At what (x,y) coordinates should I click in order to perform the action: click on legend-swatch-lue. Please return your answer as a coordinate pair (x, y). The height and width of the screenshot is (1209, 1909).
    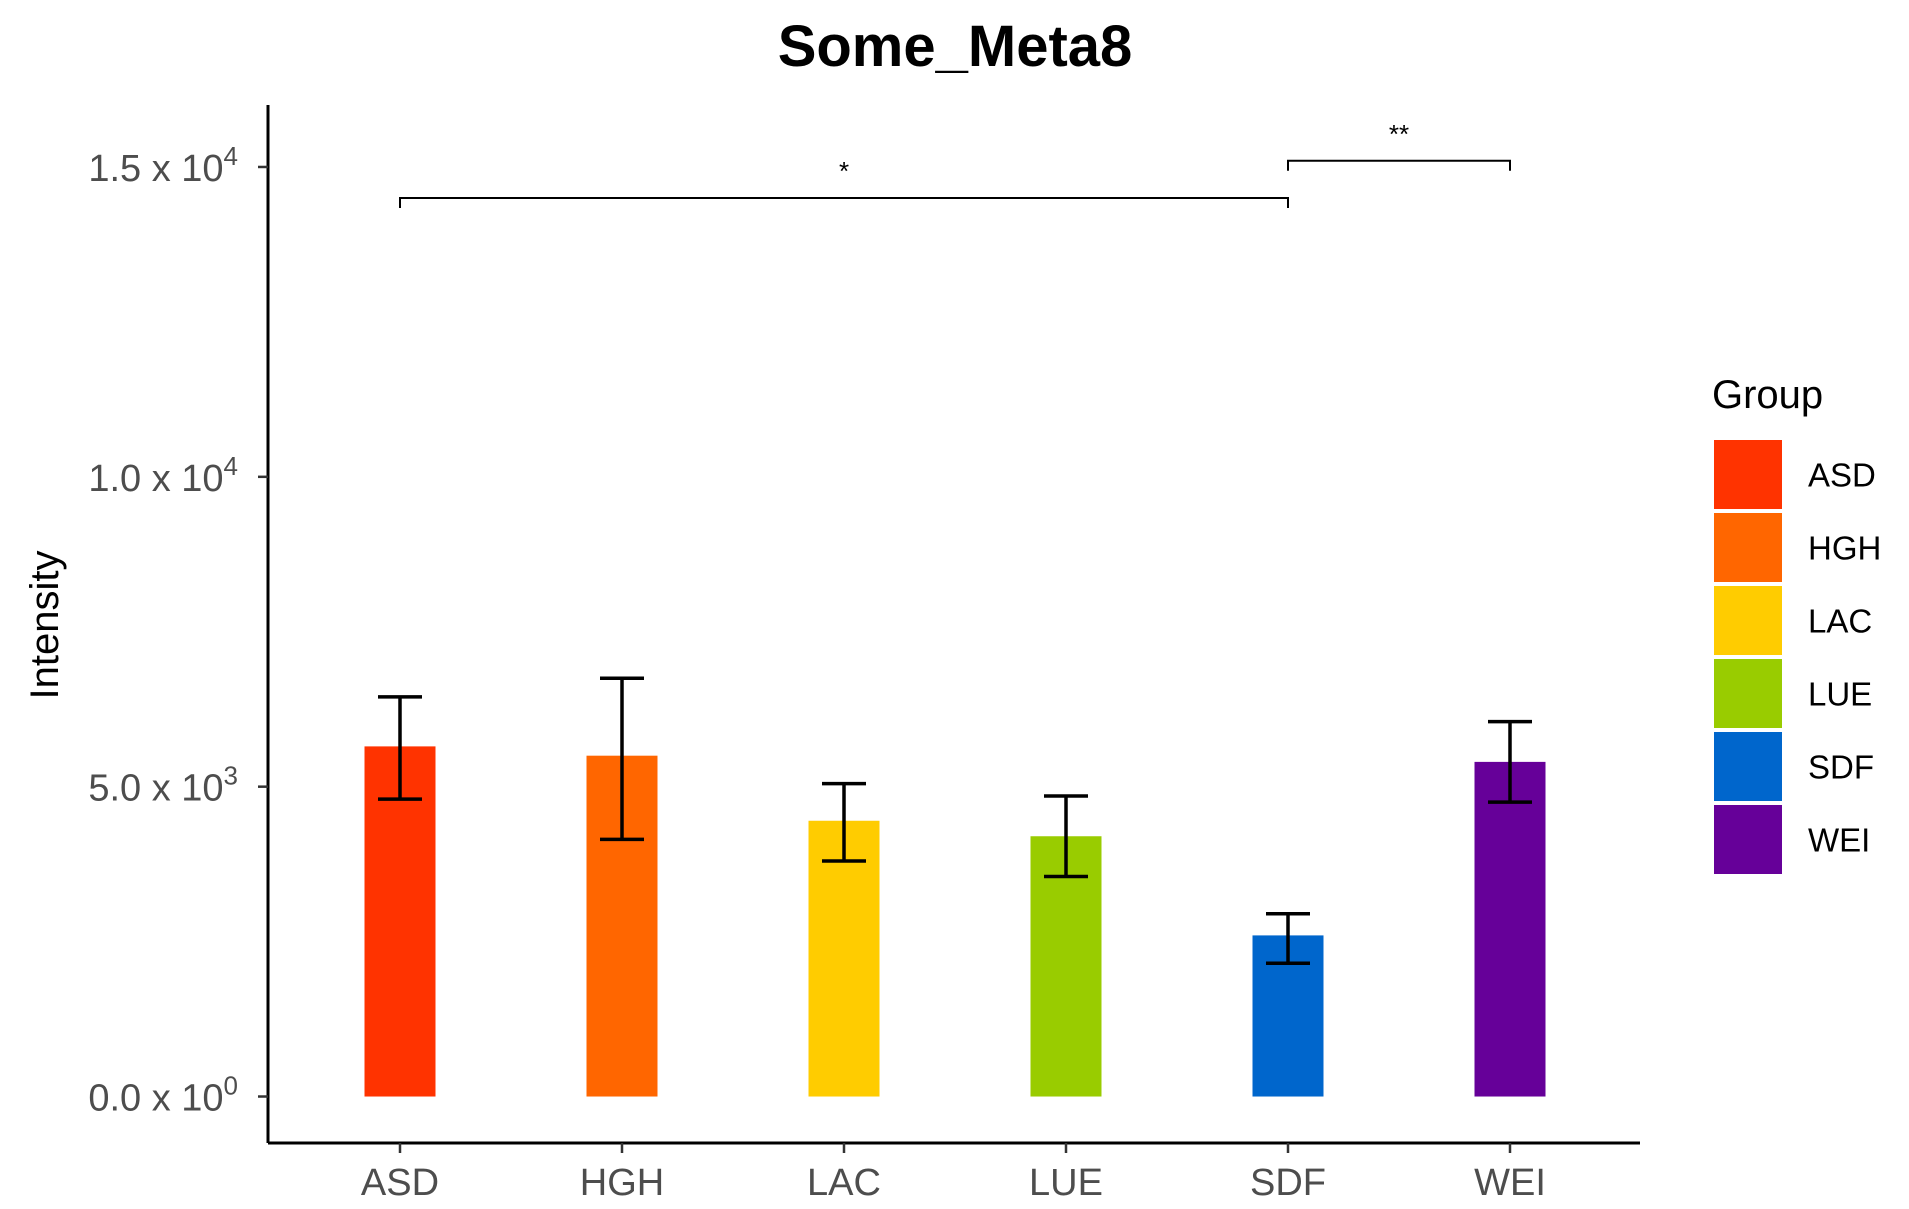
    Looking at the image, I should click on (1748, 693).